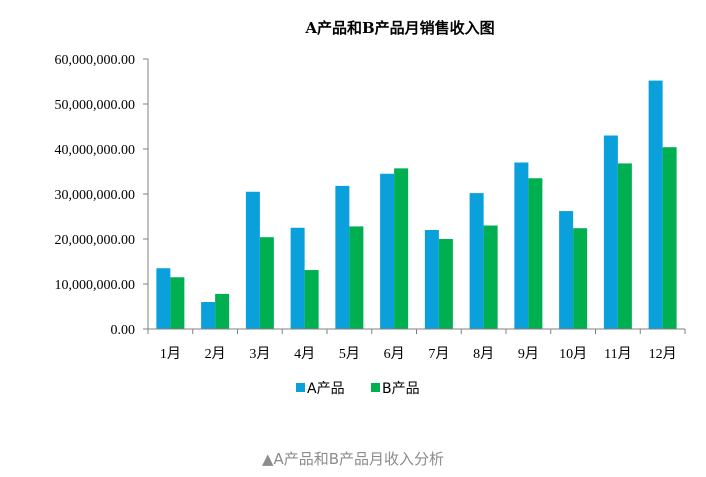 This screenshot has width=706, height=477. What do you see at coordinates (304, 354) in the screenshot?
I see `x-tick-label: 4月` at bounding box center [304, 354].